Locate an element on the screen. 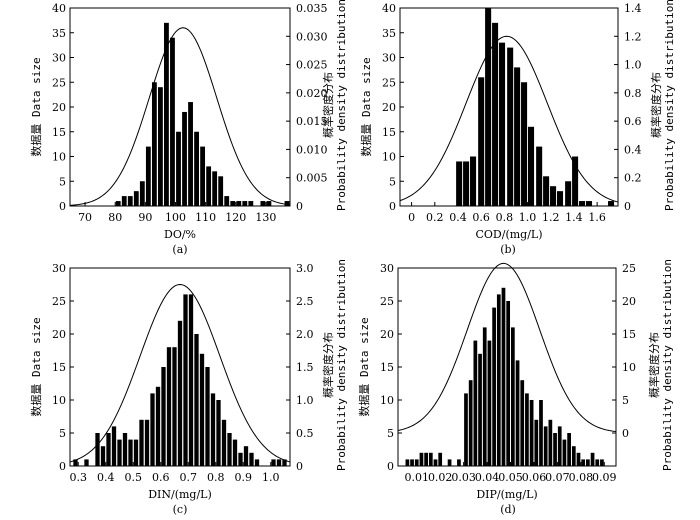 This screenshot has width=700, height=520. y2tick-label-do-5: 0.025 is located at coordinates (312, 65).